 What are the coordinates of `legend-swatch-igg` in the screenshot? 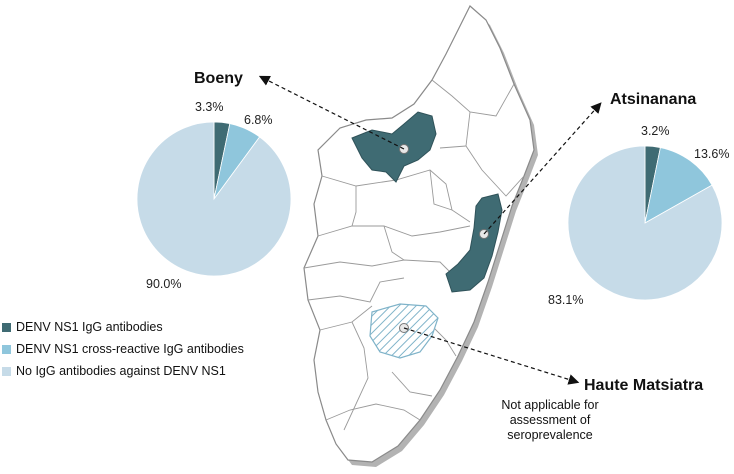 It's located at (6, 327).